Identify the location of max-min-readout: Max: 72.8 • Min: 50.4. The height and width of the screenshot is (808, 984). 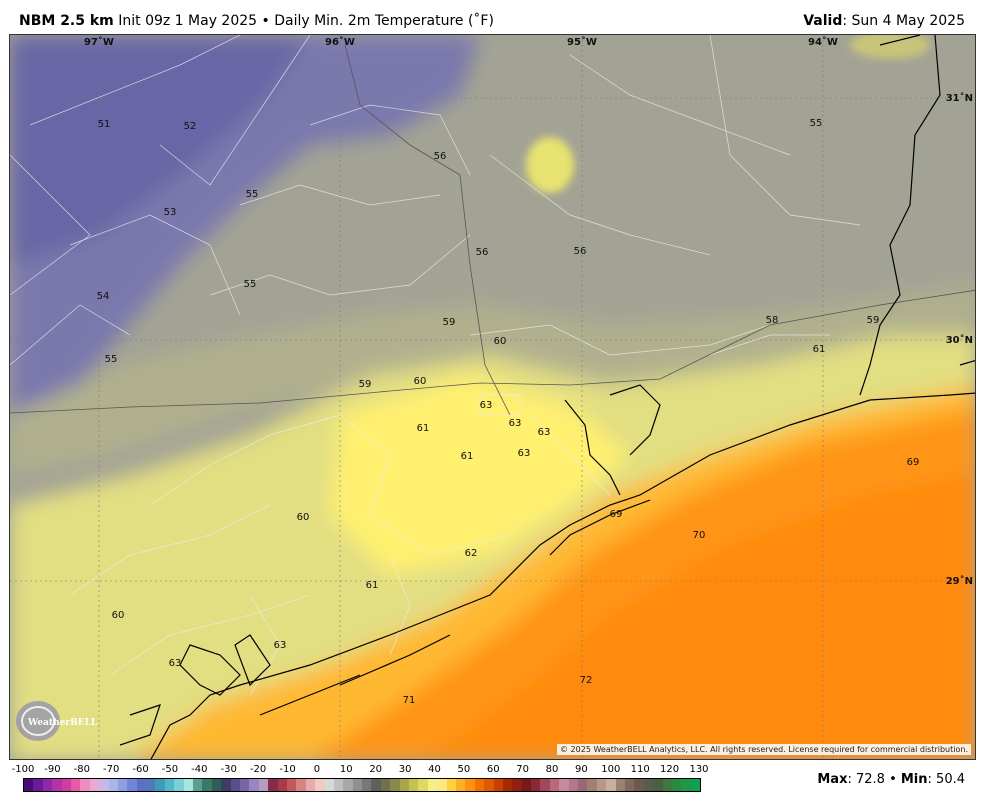
(891, 779).